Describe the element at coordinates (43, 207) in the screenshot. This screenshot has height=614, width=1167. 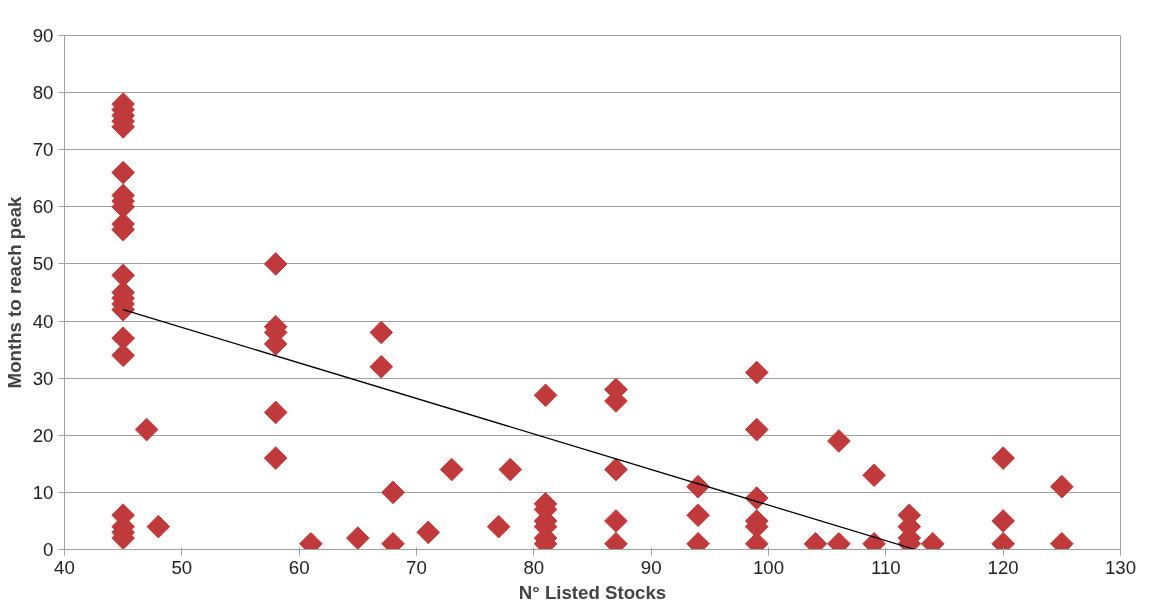
I see `y-tick-label: 60` at that location.